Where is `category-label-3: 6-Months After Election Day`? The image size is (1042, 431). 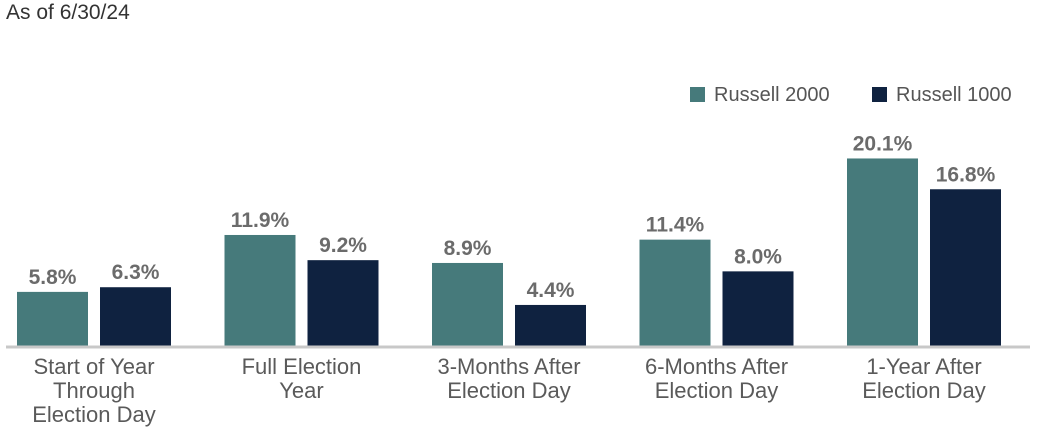
category-label-3: 6-Months After Election Day is located at coordinates (716, 378).